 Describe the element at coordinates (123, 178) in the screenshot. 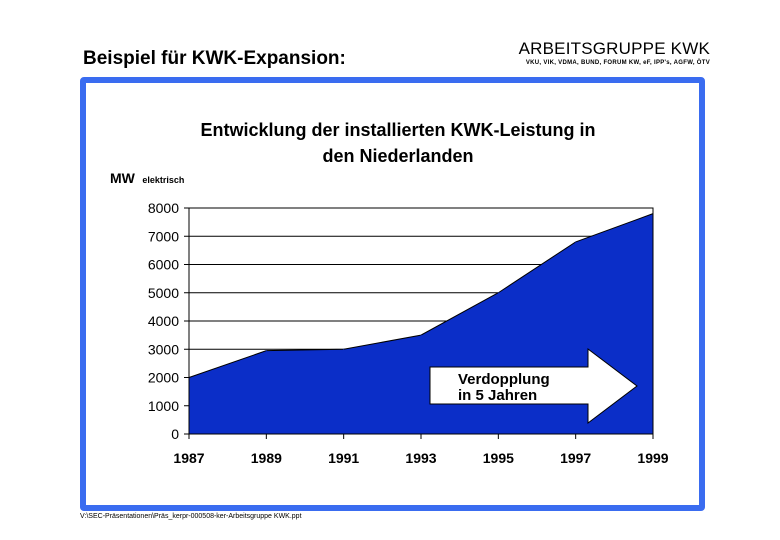

I see `y-axis-label-main: MW` at that location.